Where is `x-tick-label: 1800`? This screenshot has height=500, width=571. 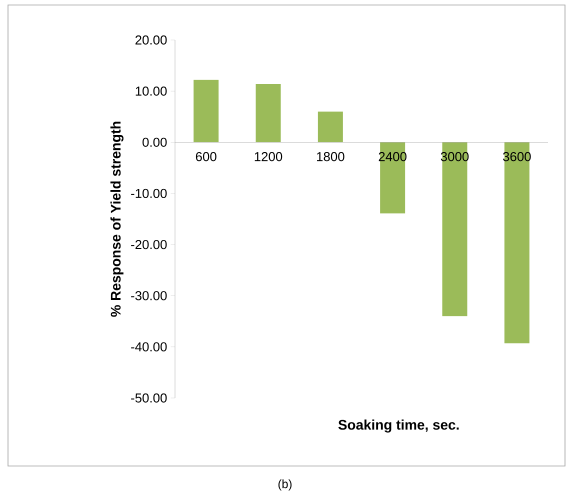
x-tick-label: 1800 is located at coordinates (330, 157).